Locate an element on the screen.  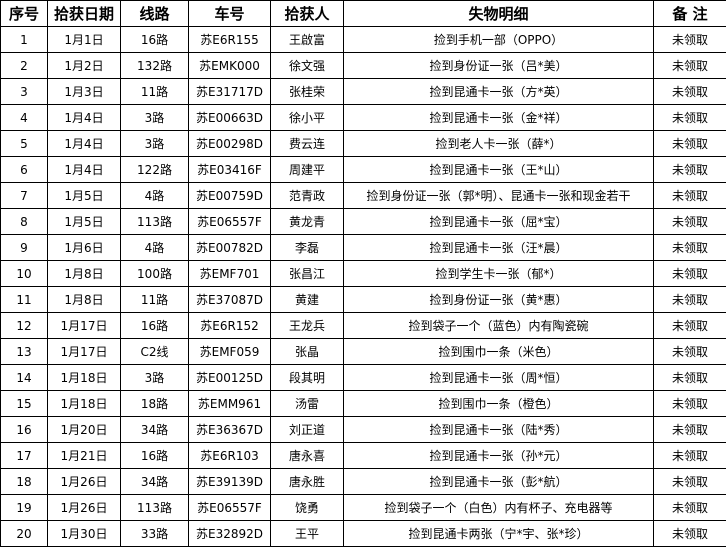
cell-finder: 范青政 is located at coordinates (307, 195).